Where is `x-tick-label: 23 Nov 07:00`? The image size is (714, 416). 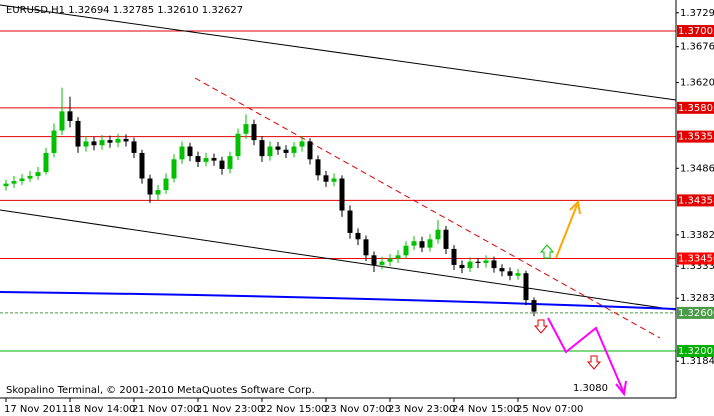
x-tick-label: 23 Nov 07:00 is located at coordinates (357, 409).